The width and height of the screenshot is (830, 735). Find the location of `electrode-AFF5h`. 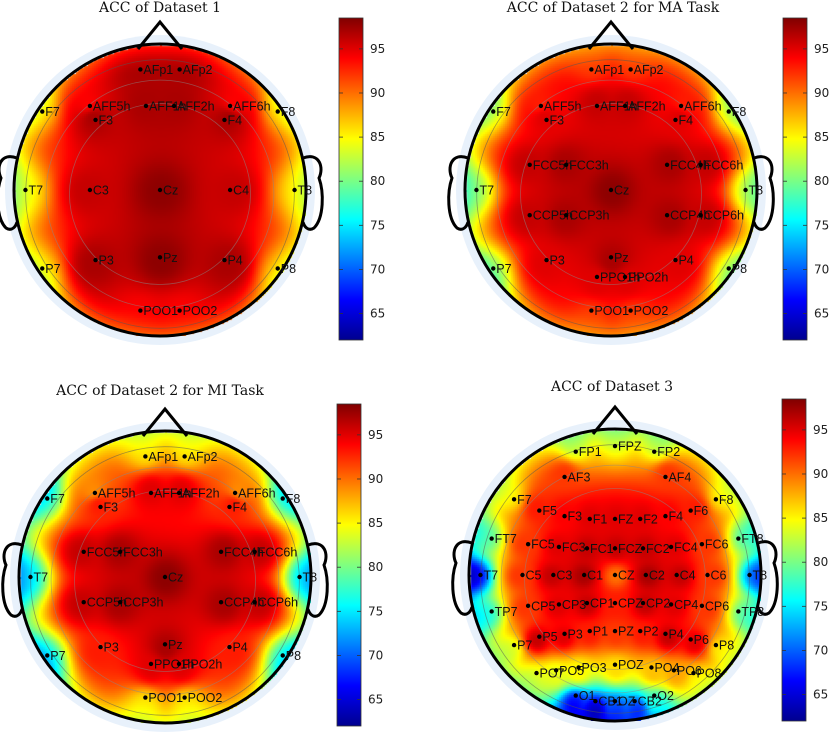

electrode-AFF5h is located at coordinates (541, 106).